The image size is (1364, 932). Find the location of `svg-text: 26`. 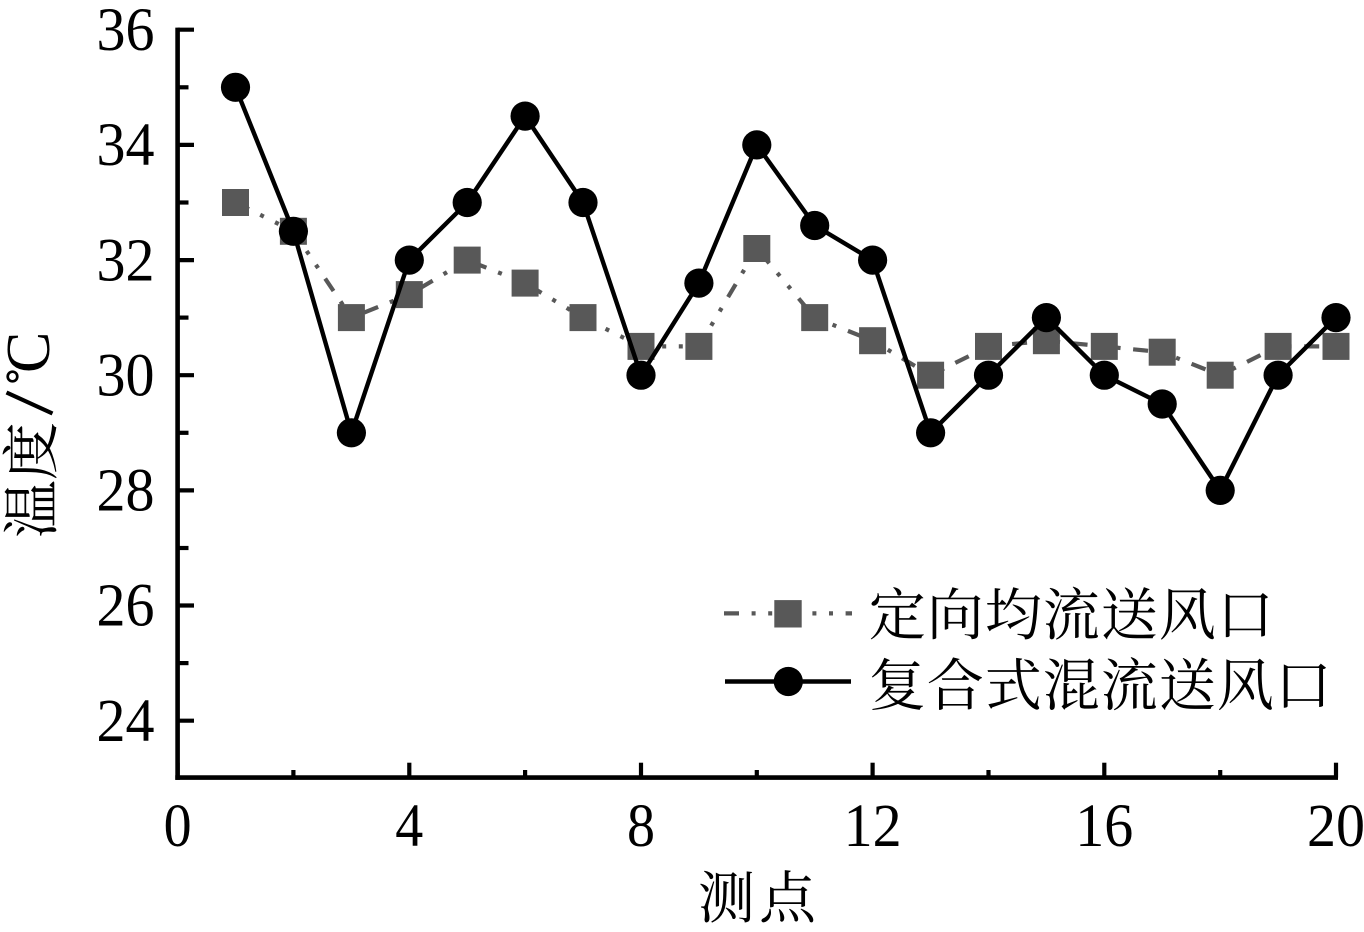

svg-text: 26 is located at coordinates (126, 606).